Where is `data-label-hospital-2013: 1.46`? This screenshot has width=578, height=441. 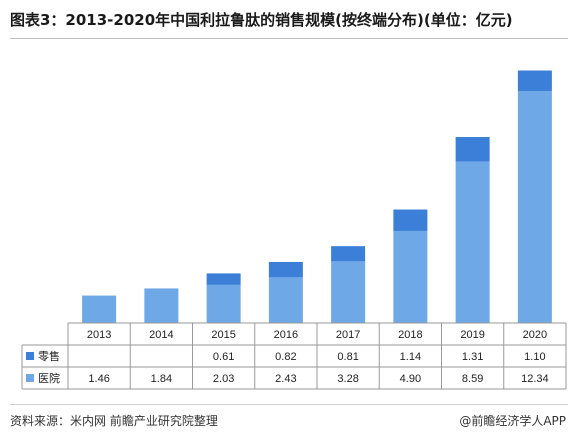 data-label-hospital-2013: 1.46 is located at coordinates (98, 379).